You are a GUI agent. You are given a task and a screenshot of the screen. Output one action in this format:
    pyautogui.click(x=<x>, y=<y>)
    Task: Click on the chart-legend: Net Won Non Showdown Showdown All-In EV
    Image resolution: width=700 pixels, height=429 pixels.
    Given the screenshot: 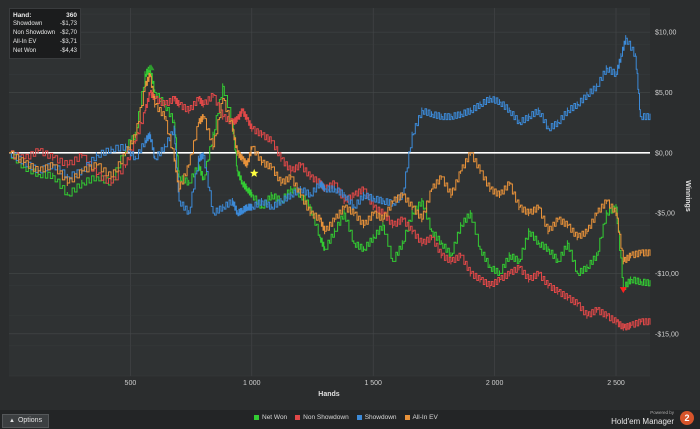 What is the action you would take?
    pyautogui.click(x=350, y=417)
    